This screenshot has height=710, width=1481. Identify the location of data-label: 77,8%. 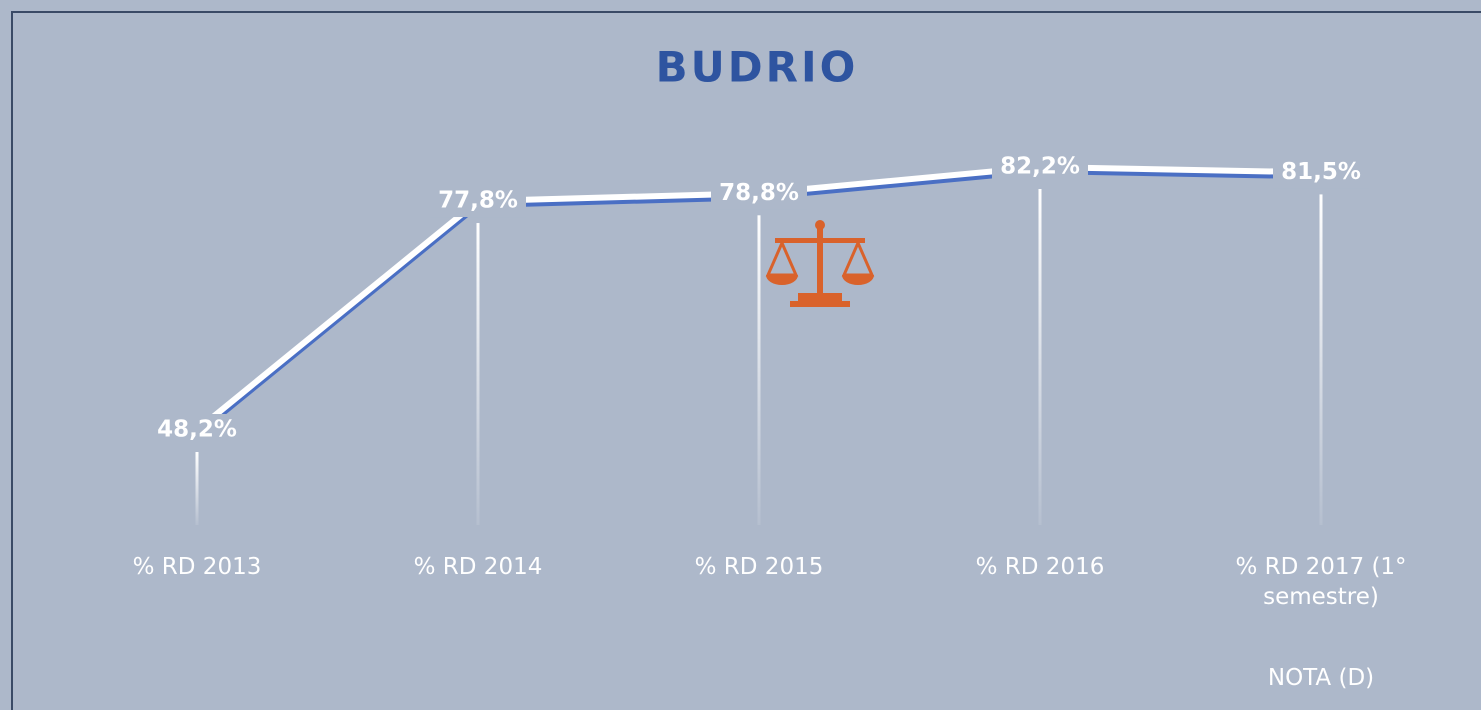
(478, 201).